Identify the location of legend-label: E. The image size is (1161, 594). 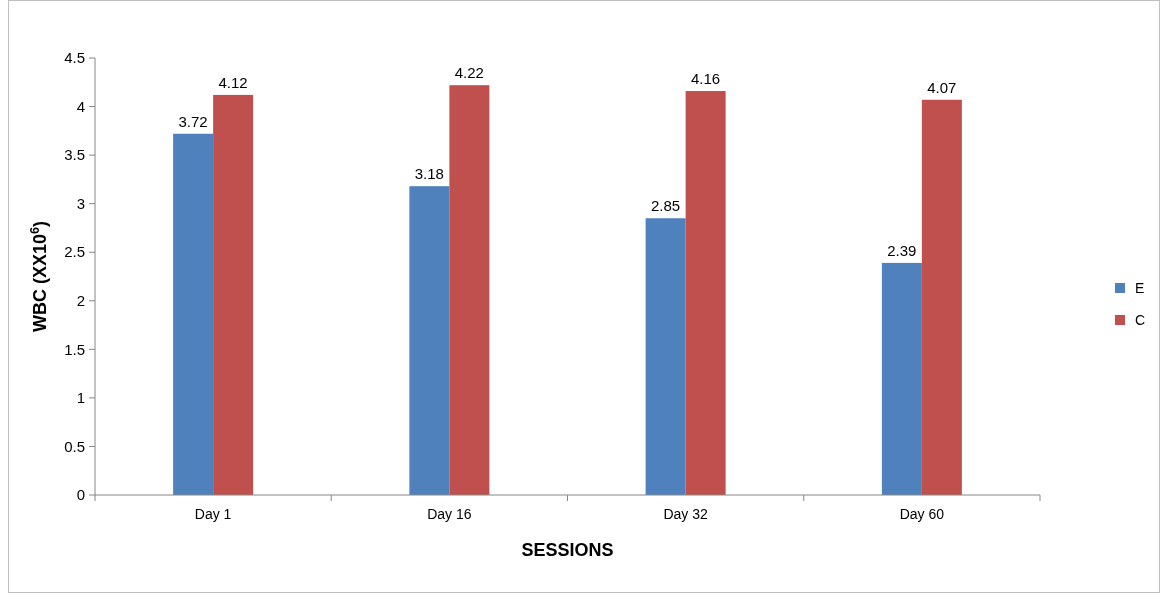
(1140, 287).